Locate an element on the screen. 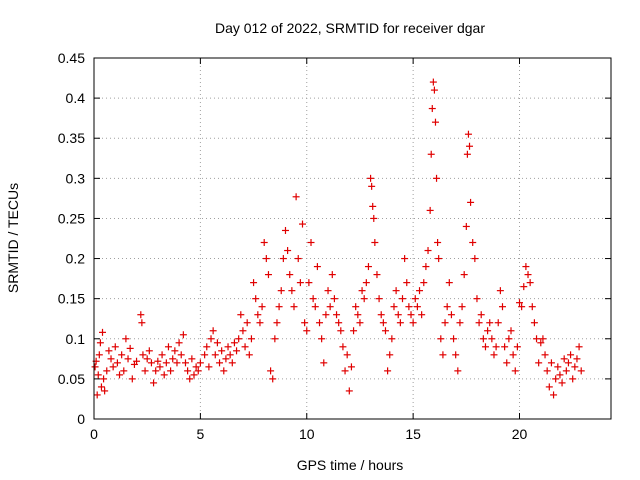 The width and height of the screenshot is (640, 480). y-tick-label: 0.25 is located at coordinates (71, 218).